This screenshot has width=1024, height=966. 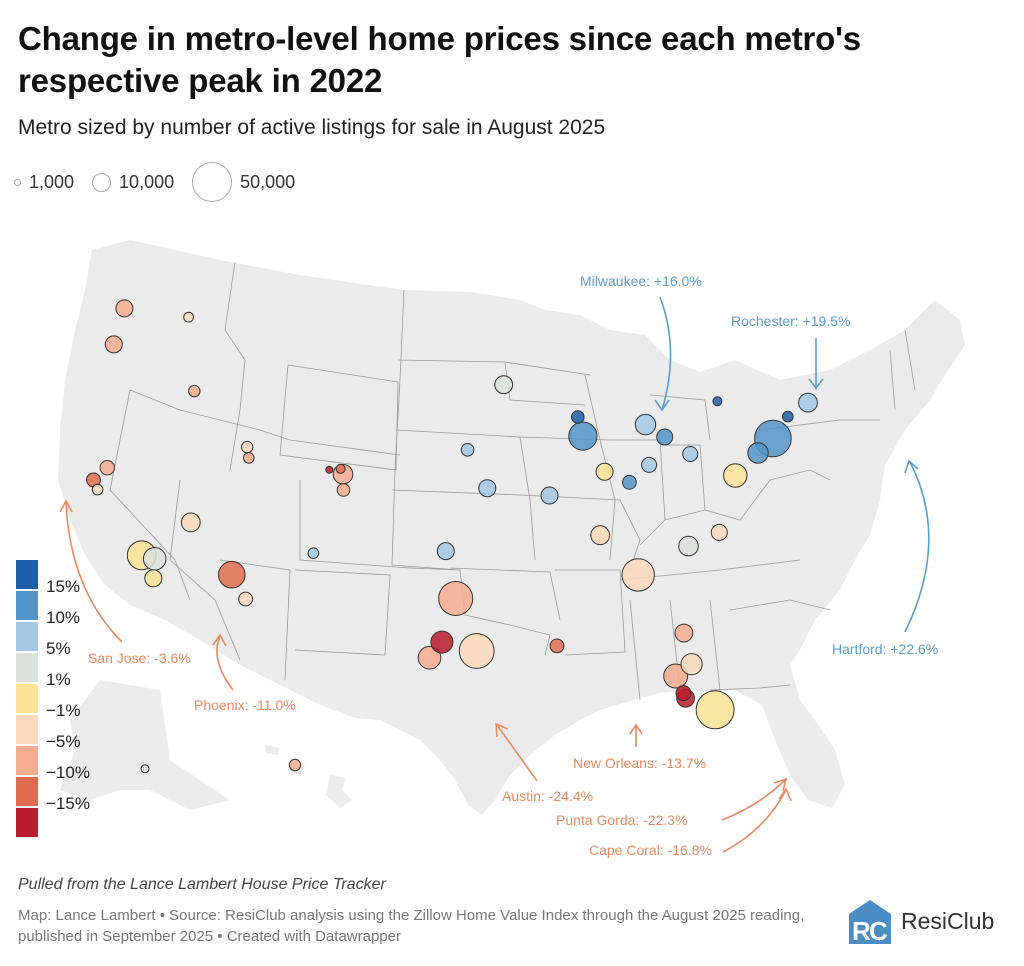 What do you see at coordinates (502, 730) in the screenshot?
I see `austin-arrowhead` at bounding box center [502, 730].